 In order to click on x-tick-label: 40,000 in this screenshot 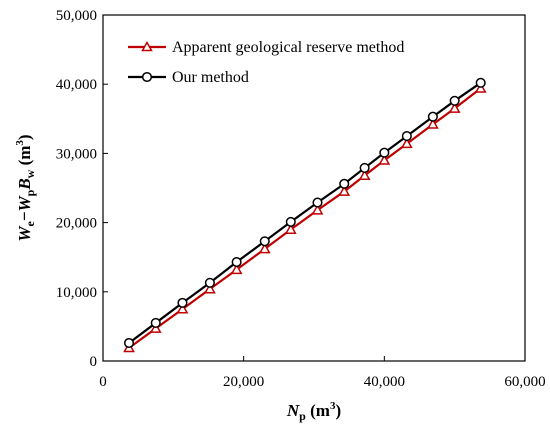, I will do `click(384, 382)`.